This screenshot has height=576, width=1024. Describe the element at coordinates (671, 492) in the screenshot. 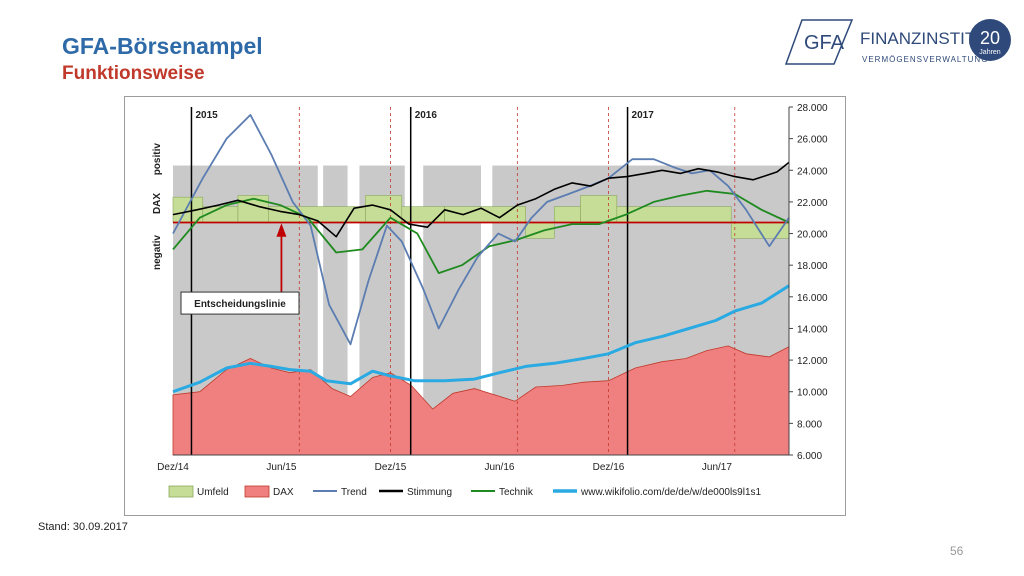

I see `legend-label: www.wikifolio.com/de/de/w/de000ls9l1s1` at that location.